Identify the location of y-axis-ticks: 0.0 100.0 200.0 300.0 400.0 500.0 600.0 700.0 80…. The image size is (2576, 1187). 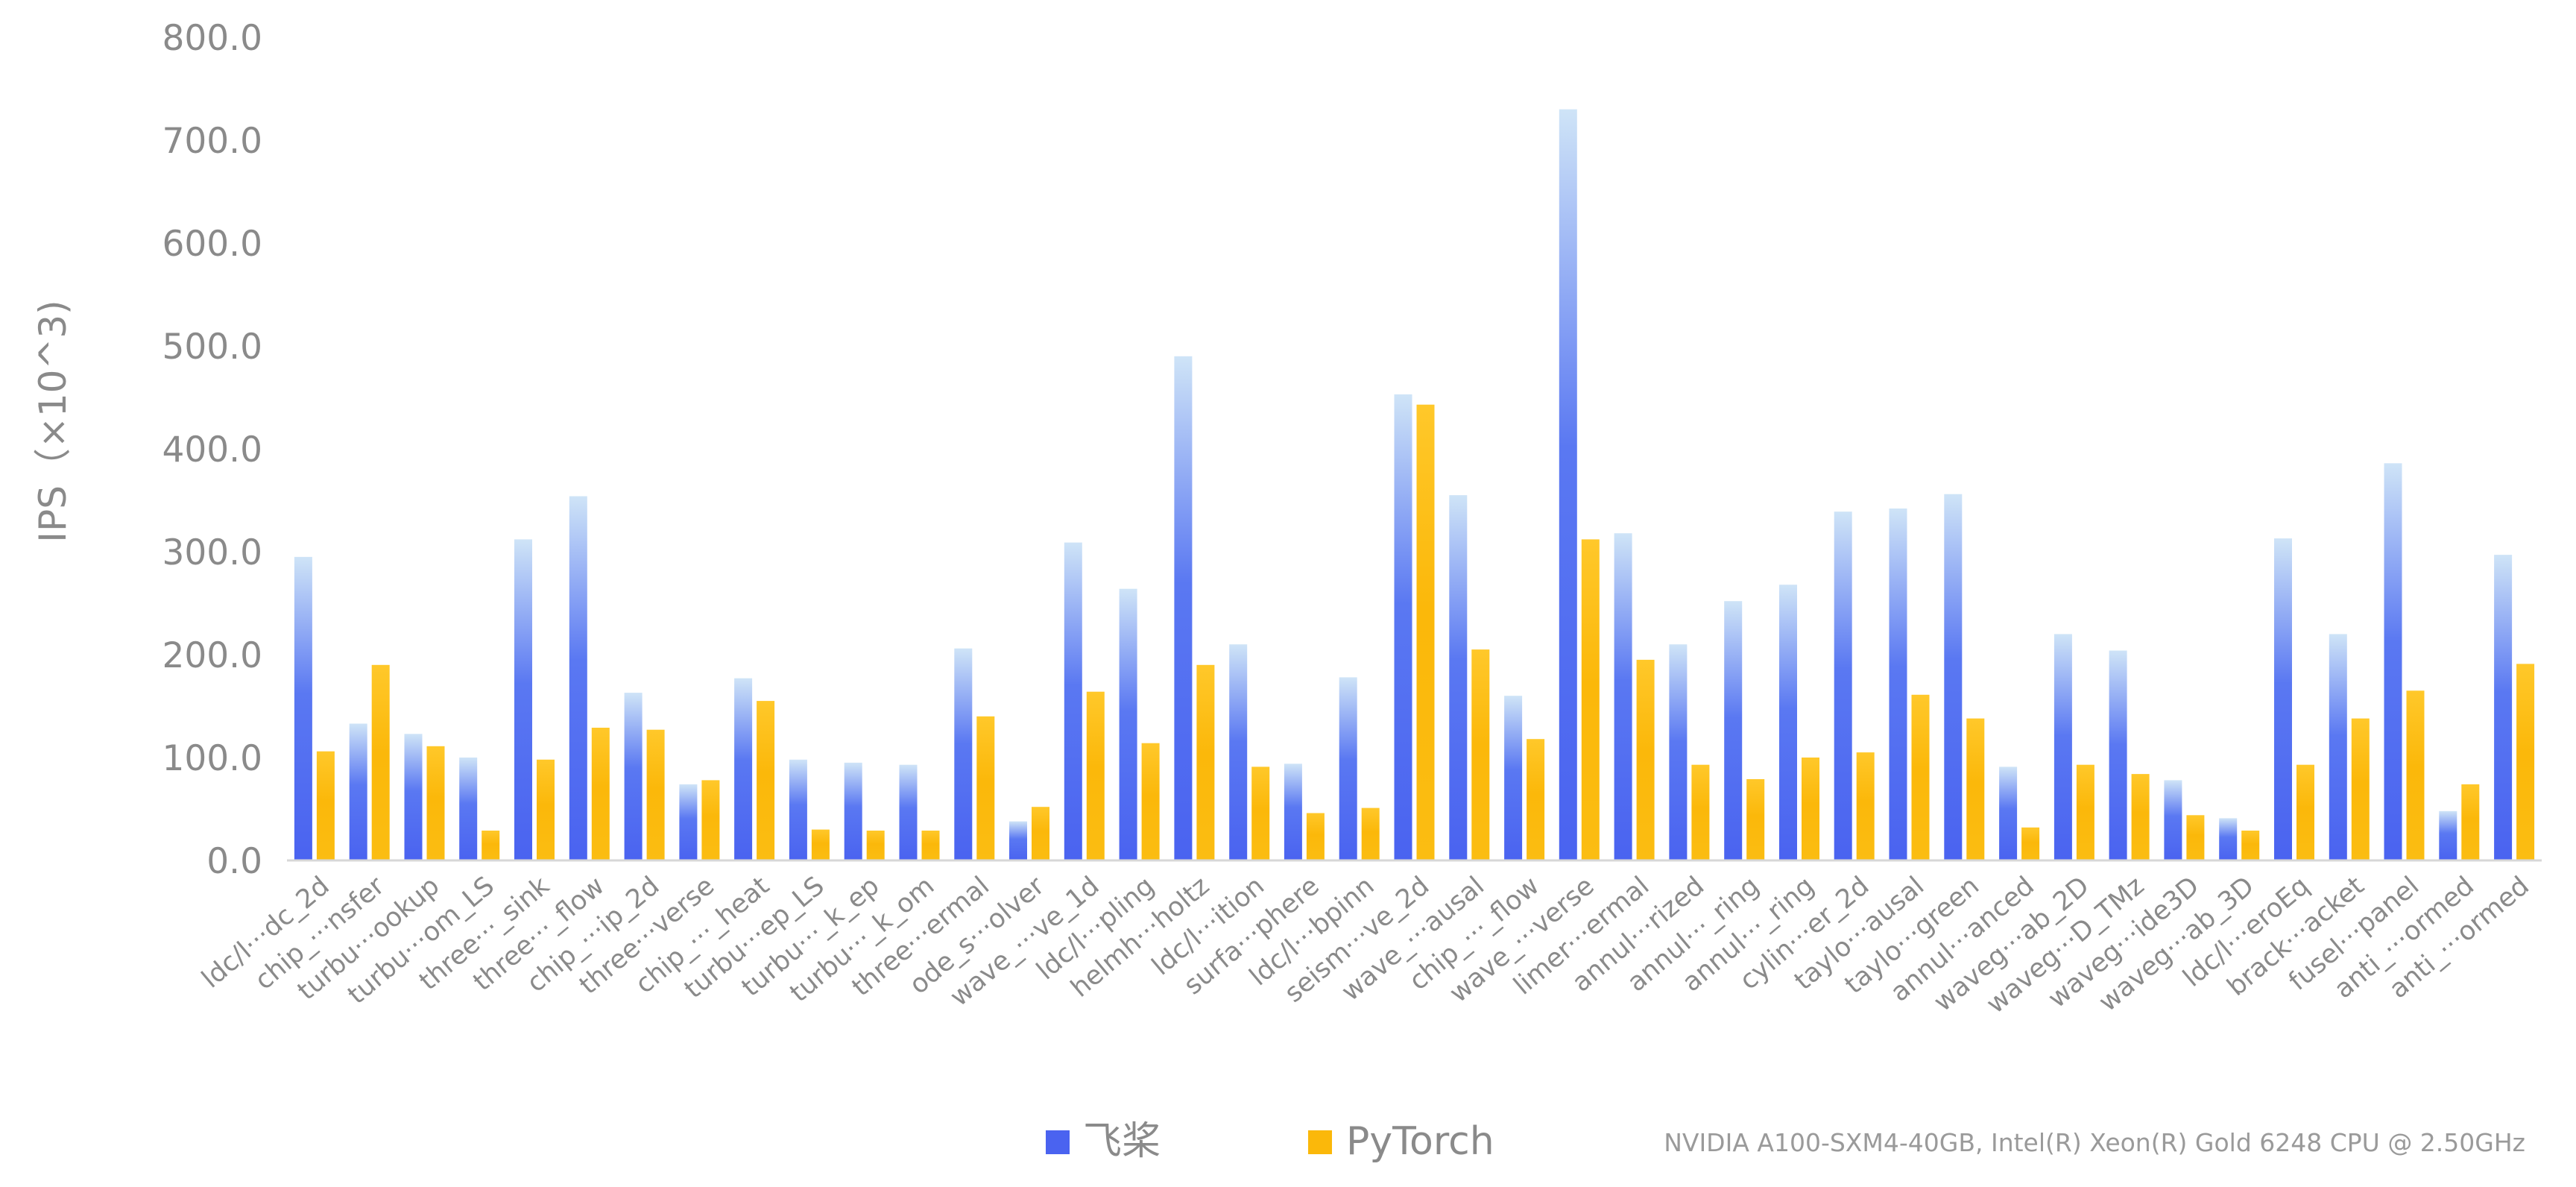
(212, 450).